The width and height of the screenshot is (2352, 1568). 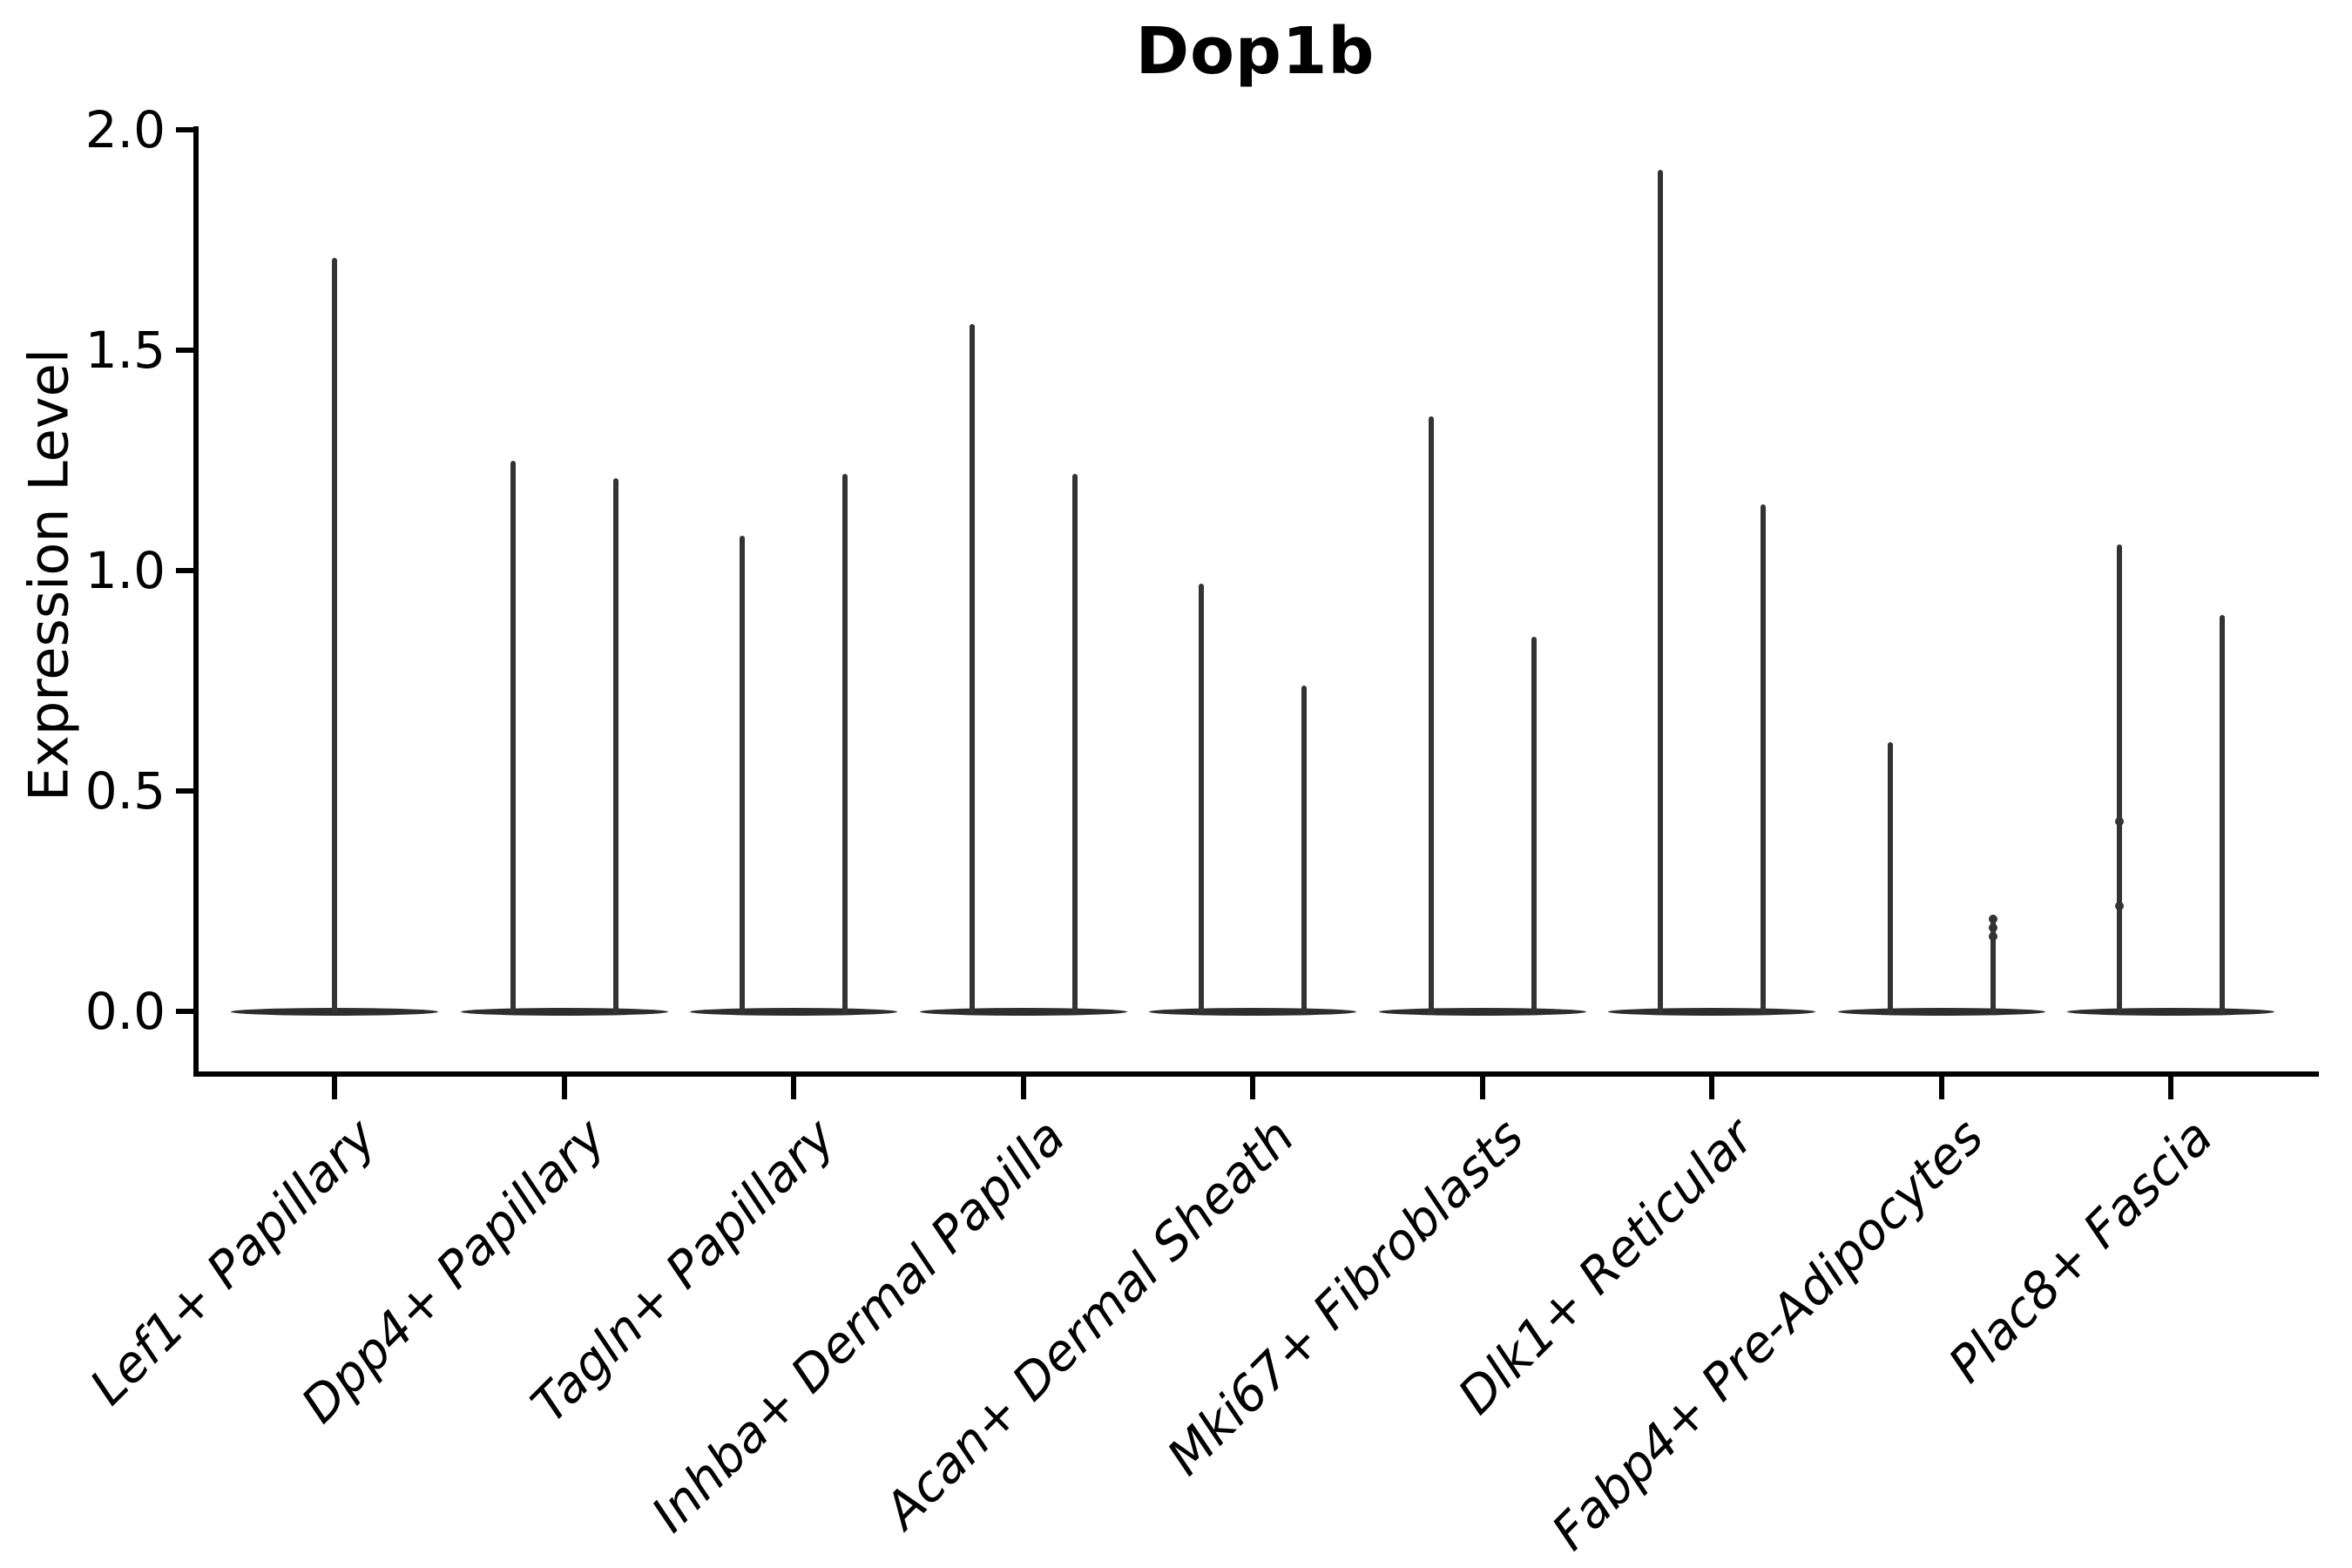 What do you see at coordinates (125, 570) in the screenshot?
I see `y-tick-label: 1.0` at bounding box center [125, 570].